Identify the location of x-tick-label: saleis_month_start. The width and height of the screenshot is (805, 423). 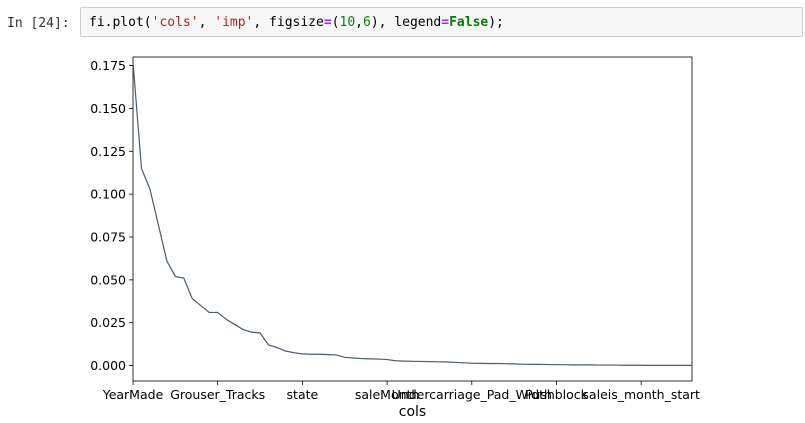
(641, 394).